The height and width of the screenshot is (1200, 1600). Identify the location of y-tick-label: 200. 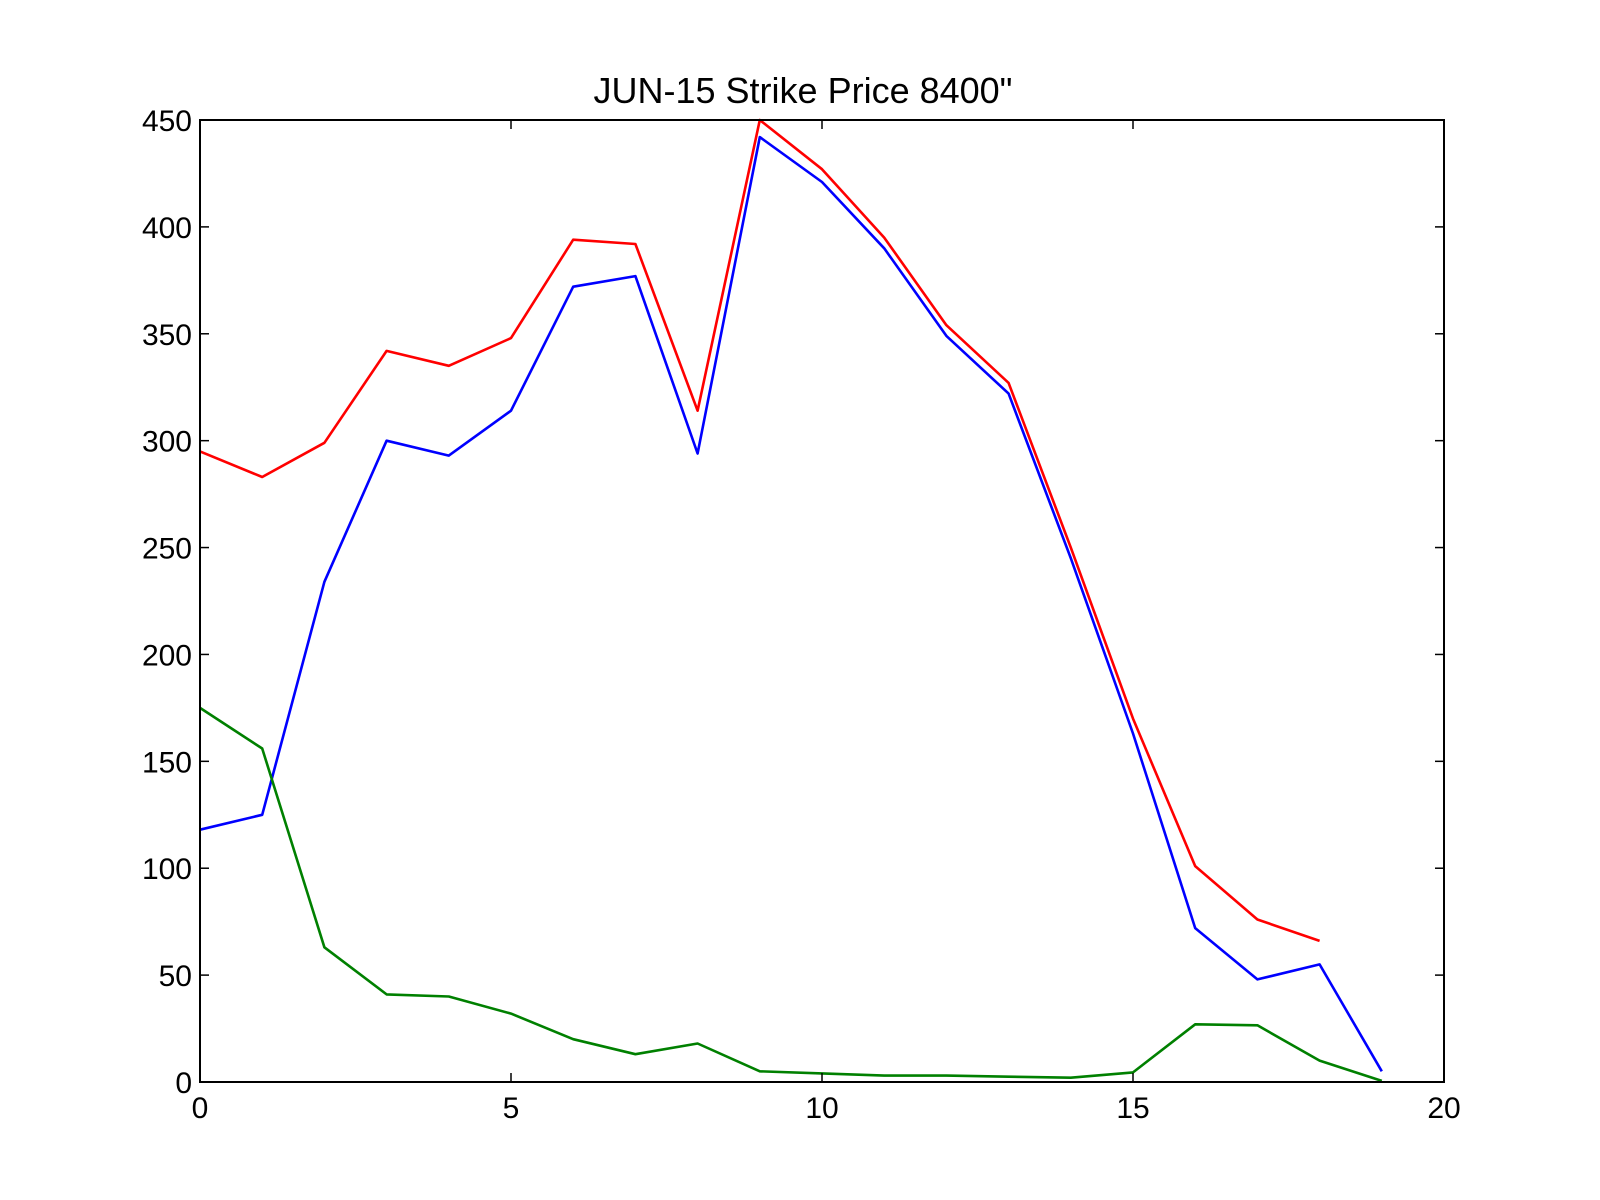
(167, 655).